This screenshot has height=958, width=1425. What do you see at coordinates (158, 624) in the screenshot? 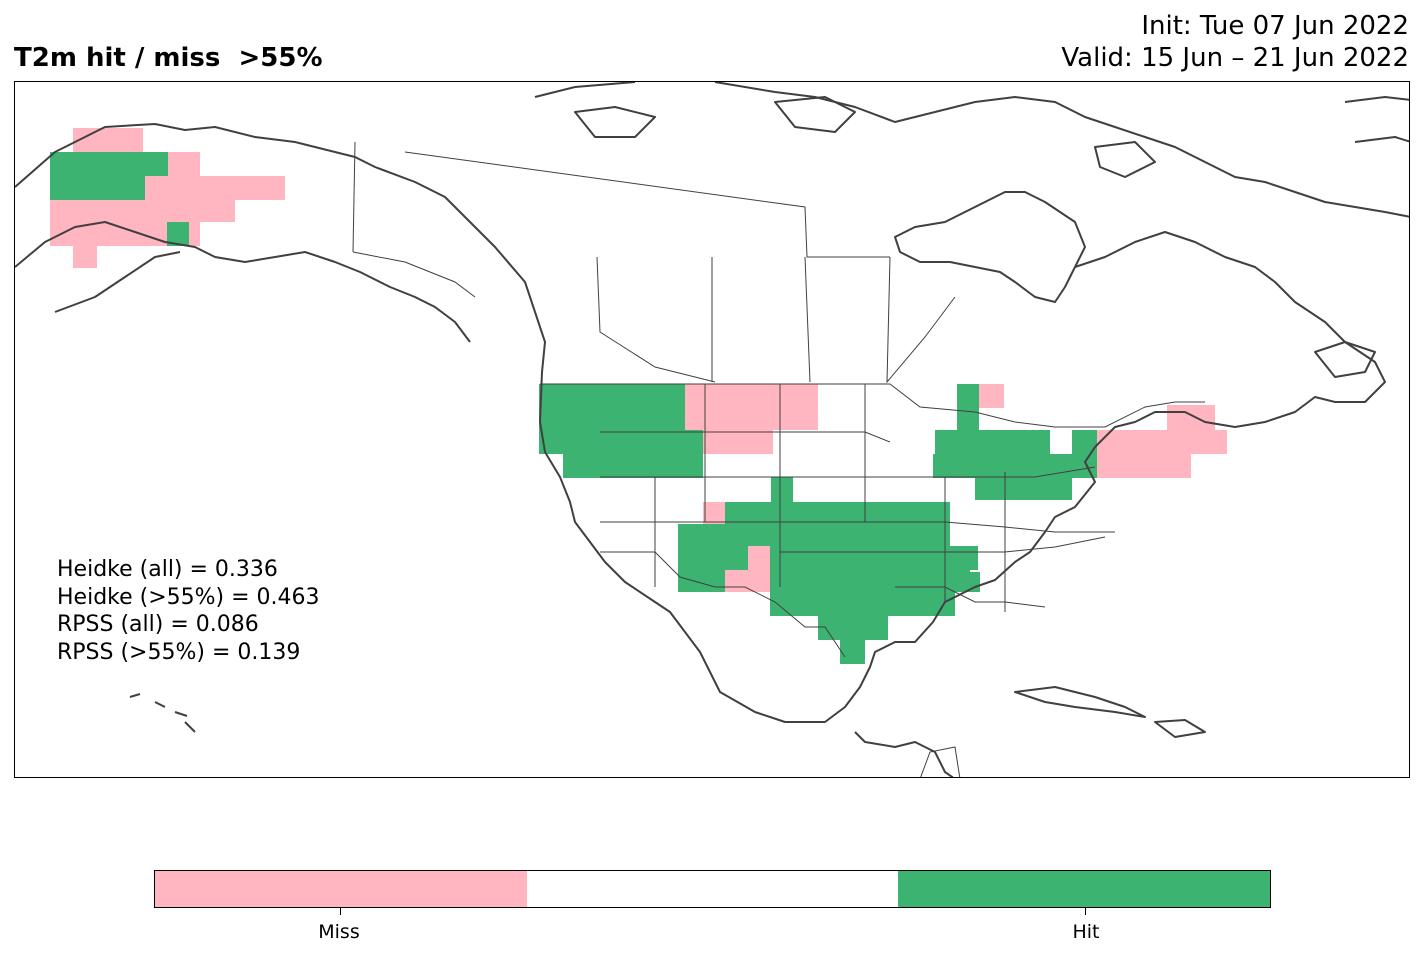
I see `rpss-all: RPSS (all) = 0.086` at bounding box center [158, 624].